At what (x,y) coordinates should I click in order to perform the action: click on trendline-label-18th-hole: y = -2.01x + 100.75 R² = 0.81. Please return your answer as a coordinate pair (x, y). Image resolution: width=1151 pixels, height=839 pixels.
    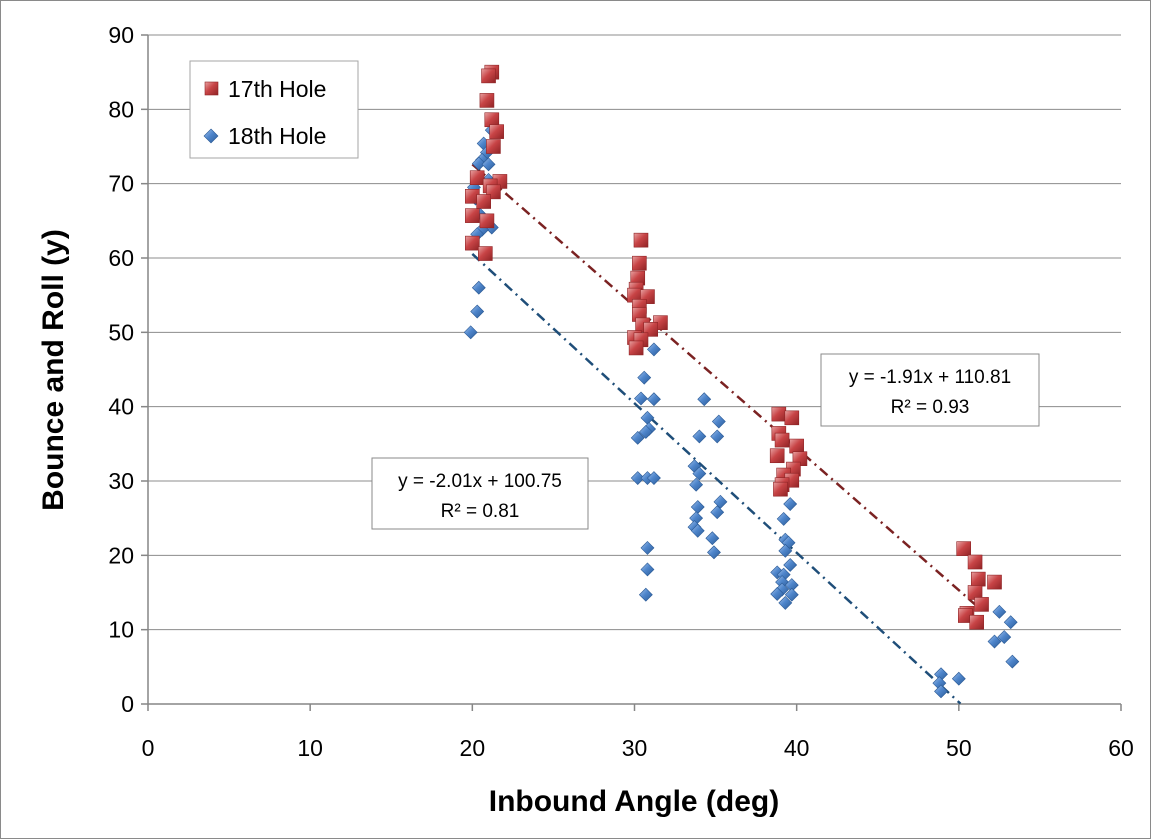
    Looking at the image, I should click on (480, 493).